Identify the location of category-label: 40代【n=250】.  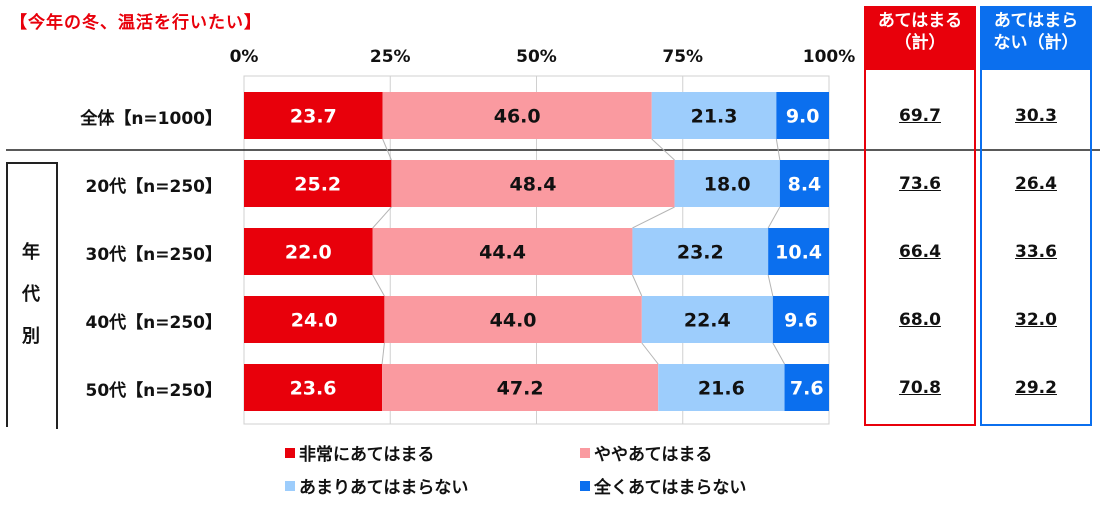
(154, 323).